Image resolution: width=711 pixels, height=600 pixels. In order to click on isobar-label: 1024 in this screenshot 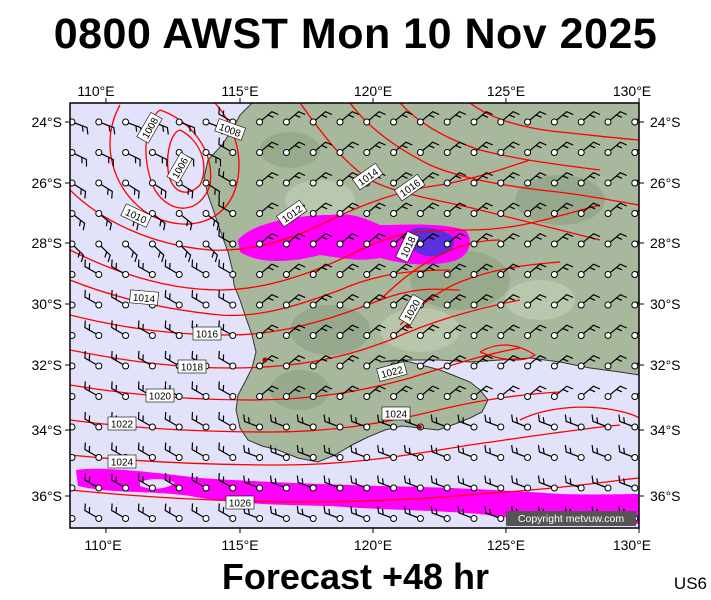, I will do `click(396, 415)`.